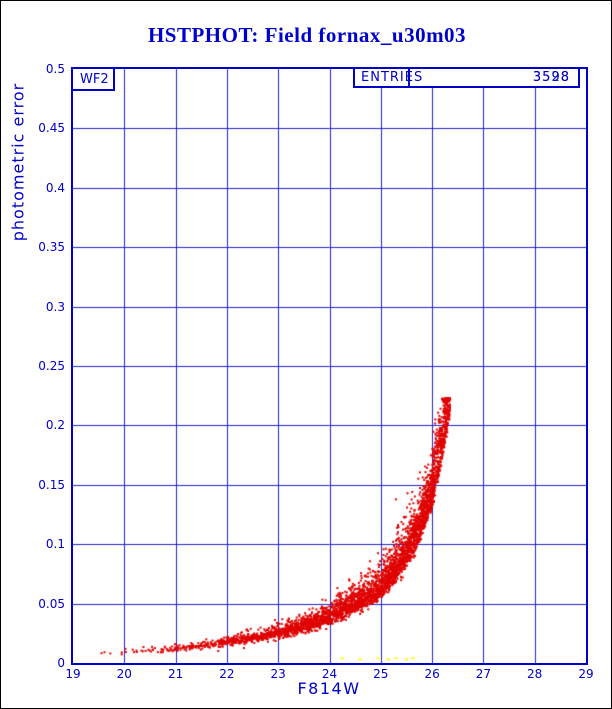 The image size is (612, 709). What do you see at coordinates (409, 77) in the screenshot?
I see `entries-divider` at bounding box center [409, 77].